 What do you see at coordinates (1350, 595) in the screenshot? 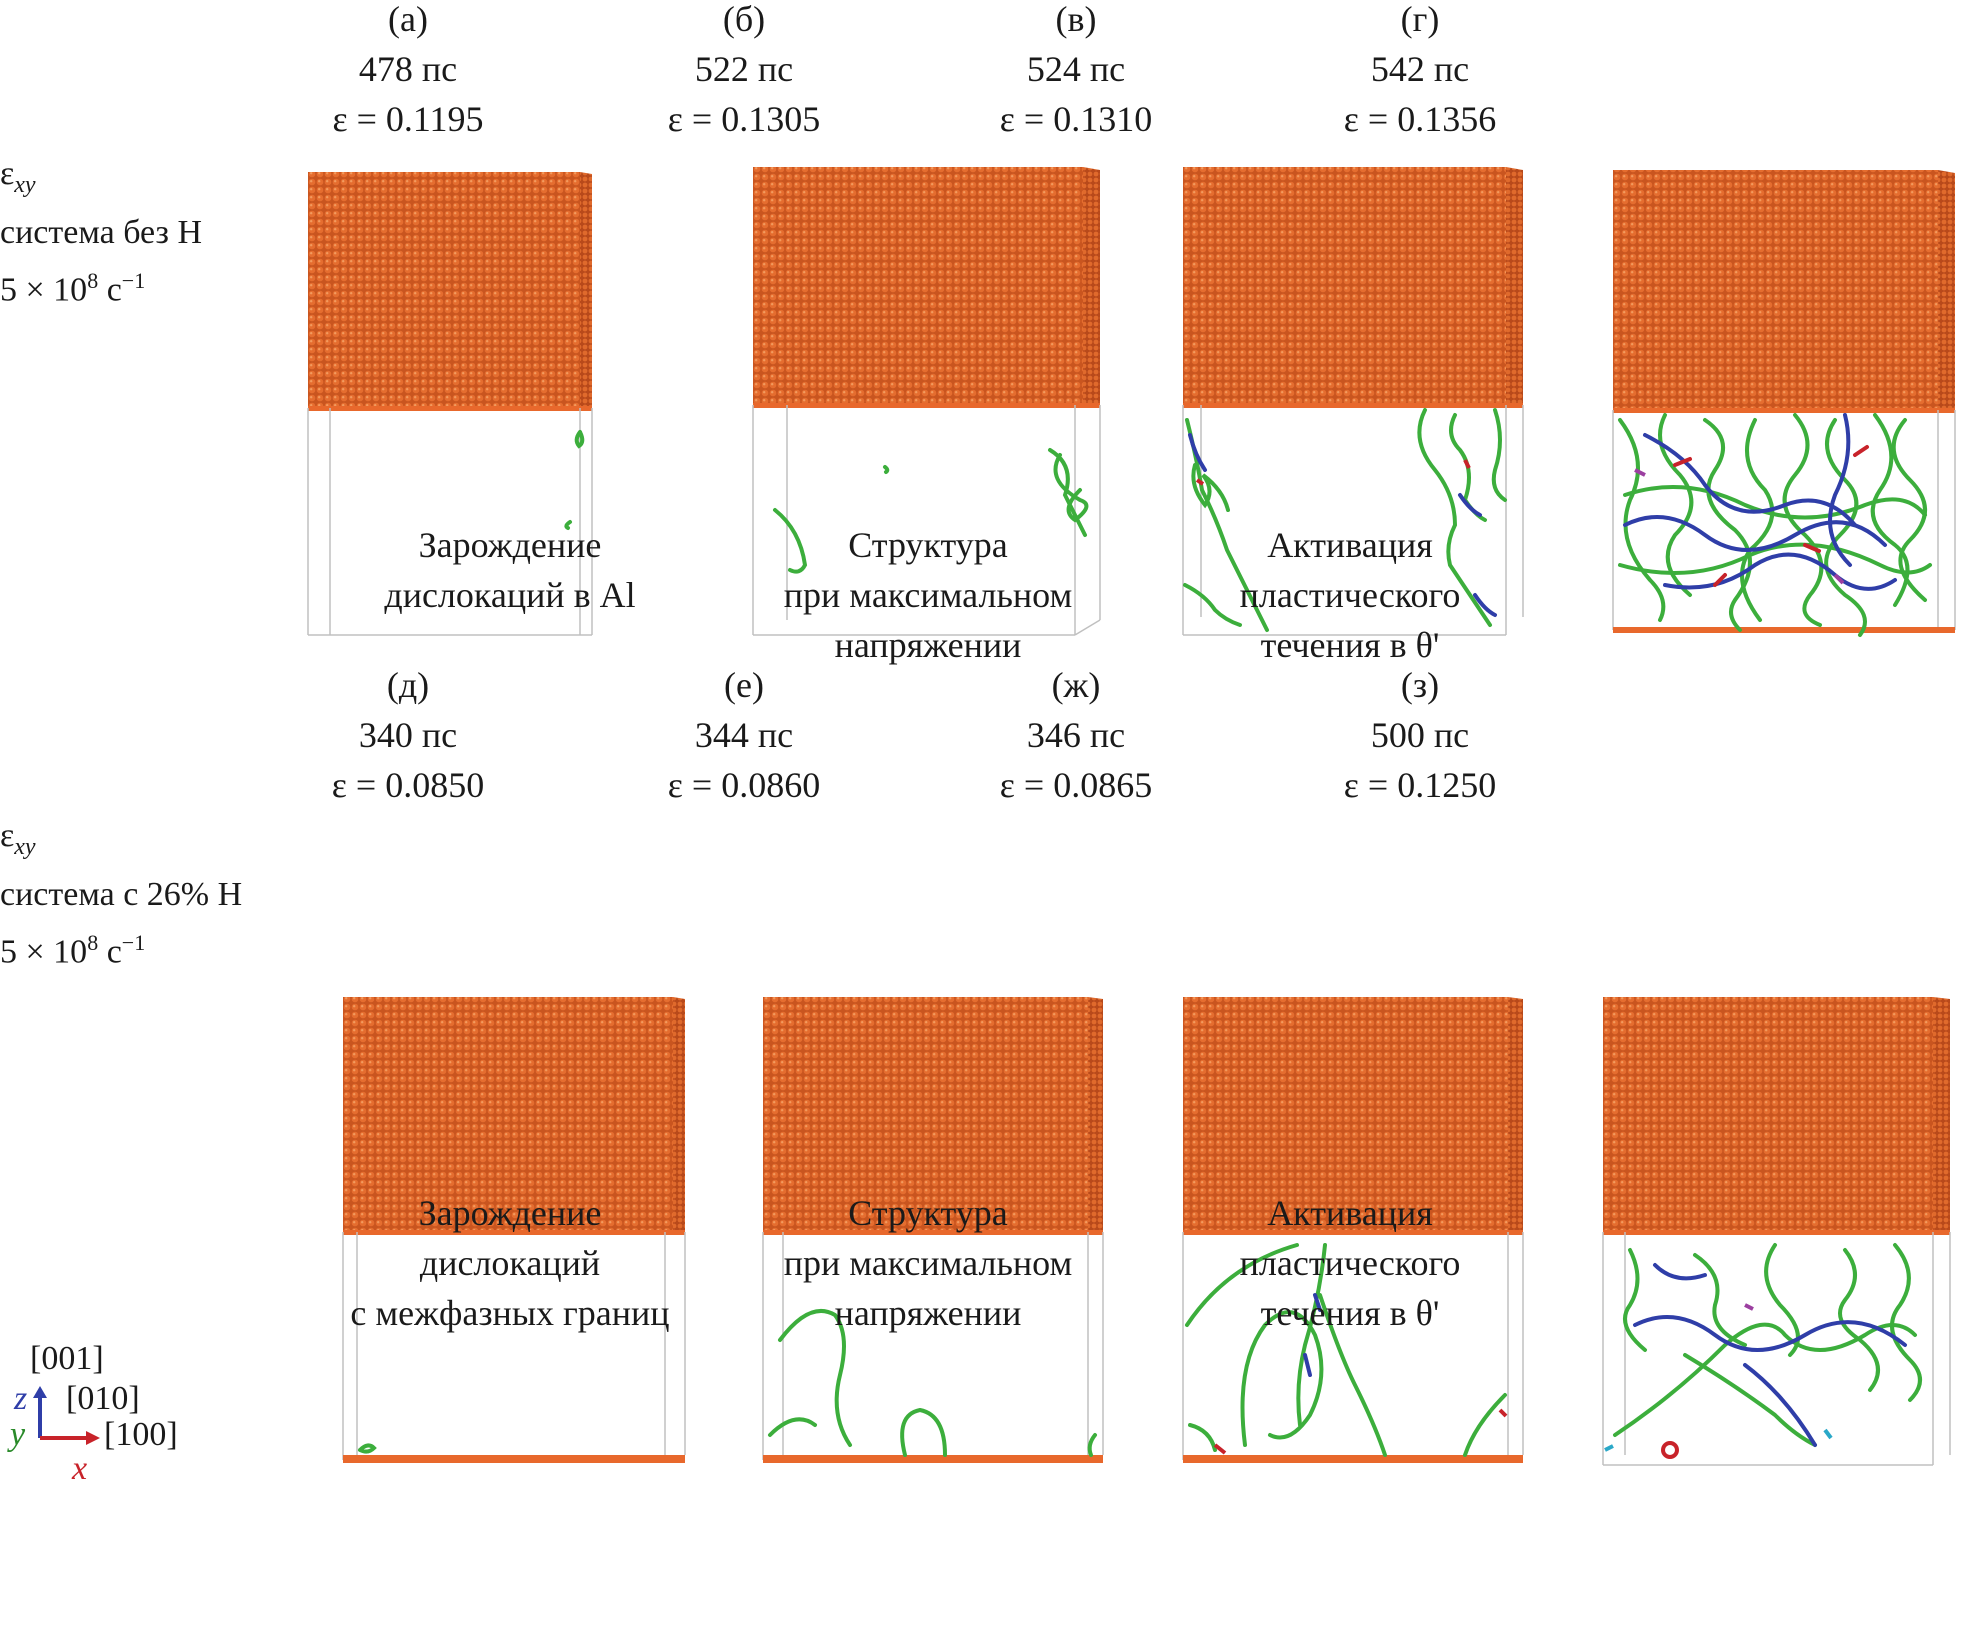
I see `panel-caption-c: Активация пластического течения в θ'` at bounding box center [1350, 595].